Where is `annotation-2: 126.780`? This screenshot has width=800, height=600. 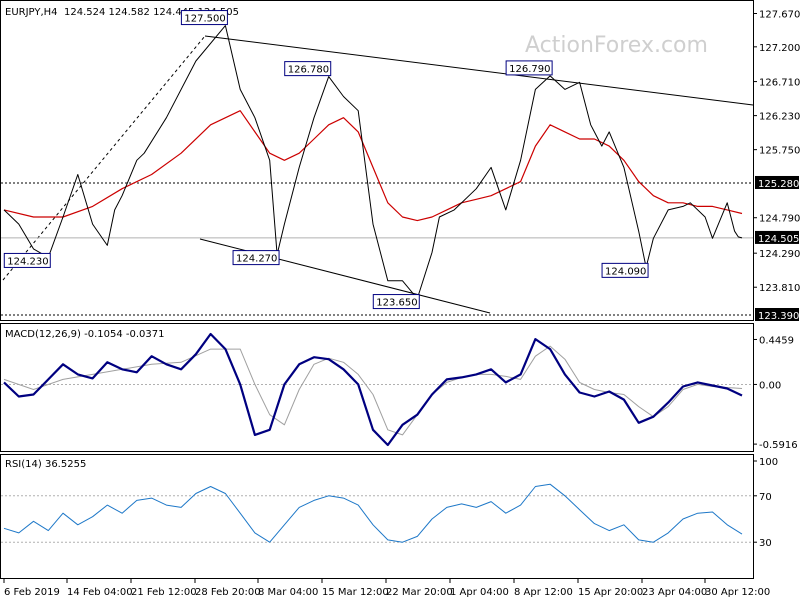 annotation-2: 126.780 is located at coordinates (308, 70).